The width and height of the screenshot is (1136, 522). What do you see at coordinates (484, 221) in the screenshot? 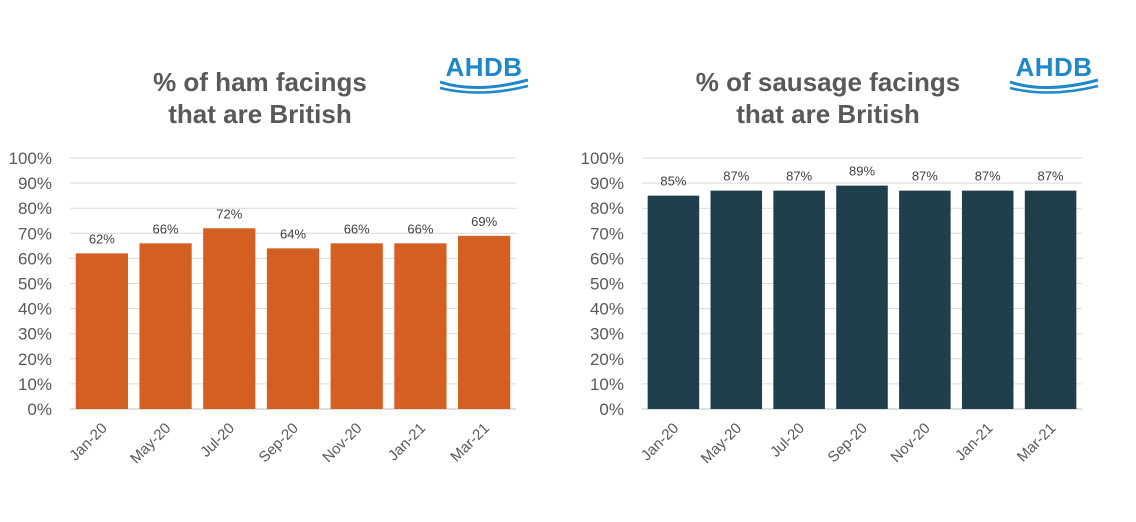
I see `data-label: 69%` at bounding box center [484, 221].